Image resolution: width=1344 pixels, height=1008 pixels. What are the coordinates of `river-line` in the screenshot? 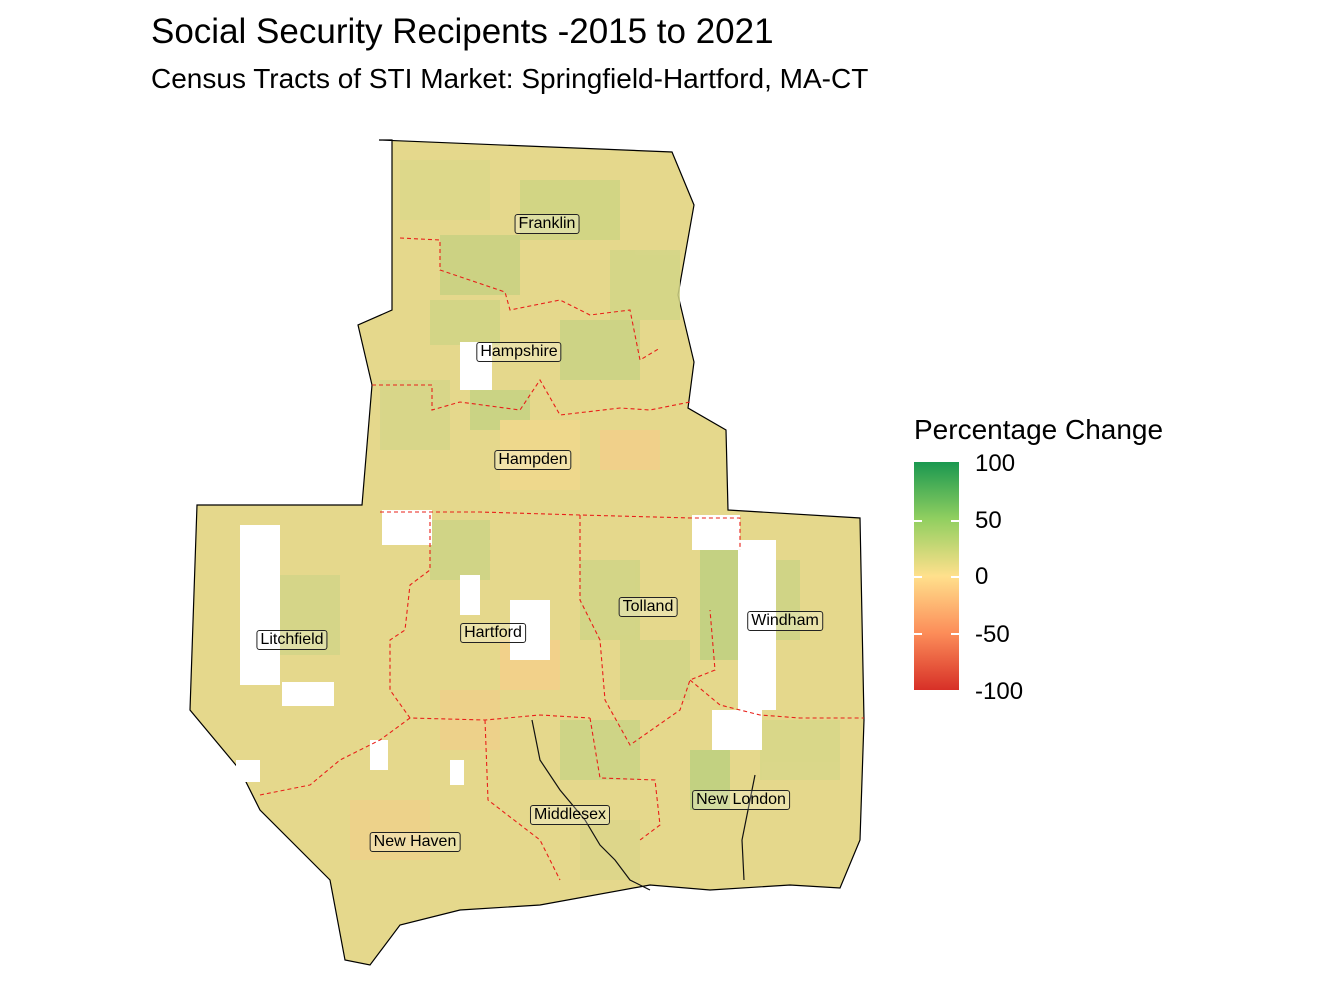 It's located at (591, 805).